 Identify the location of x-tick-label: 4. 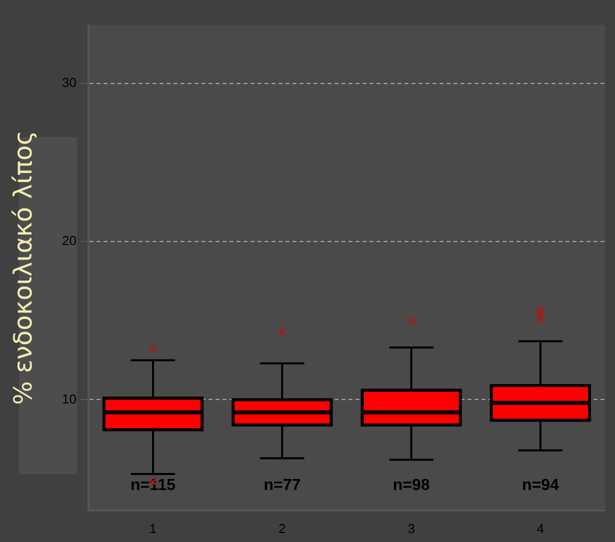
(540, 528).